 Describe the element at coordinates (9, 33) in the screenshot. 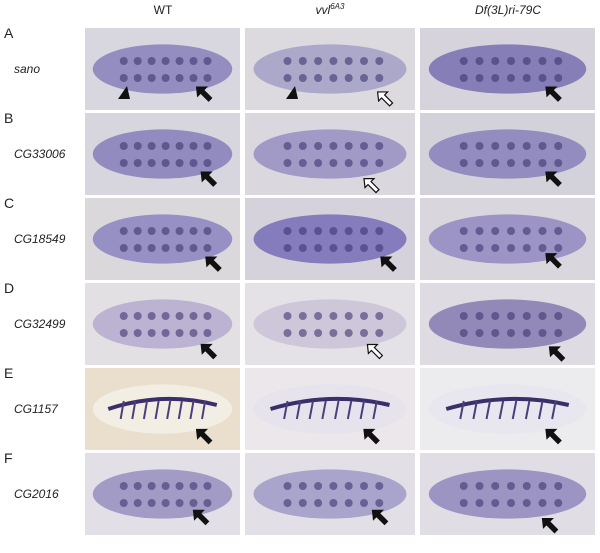

I see `panel-letter: A` at that location.